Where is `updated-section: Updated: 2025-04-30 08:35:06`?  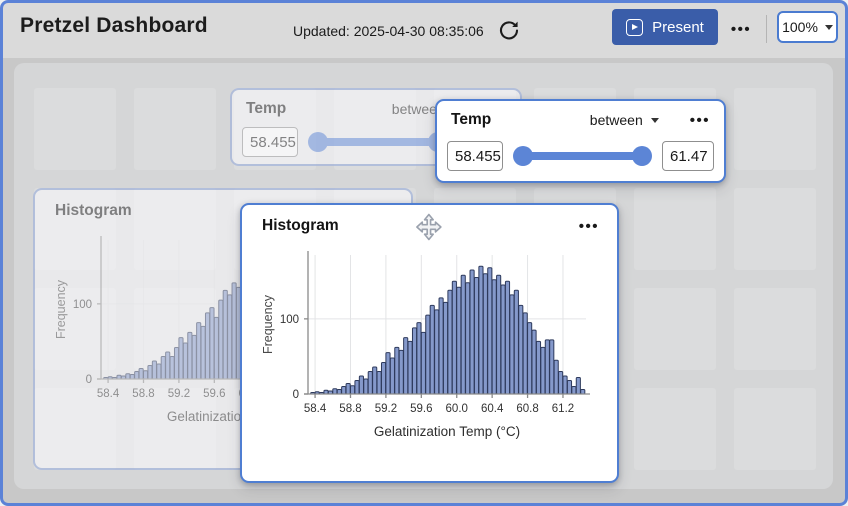 updated-section: Updated: 2025-04-30 08:35:06 is located at coordinates (407, 30).